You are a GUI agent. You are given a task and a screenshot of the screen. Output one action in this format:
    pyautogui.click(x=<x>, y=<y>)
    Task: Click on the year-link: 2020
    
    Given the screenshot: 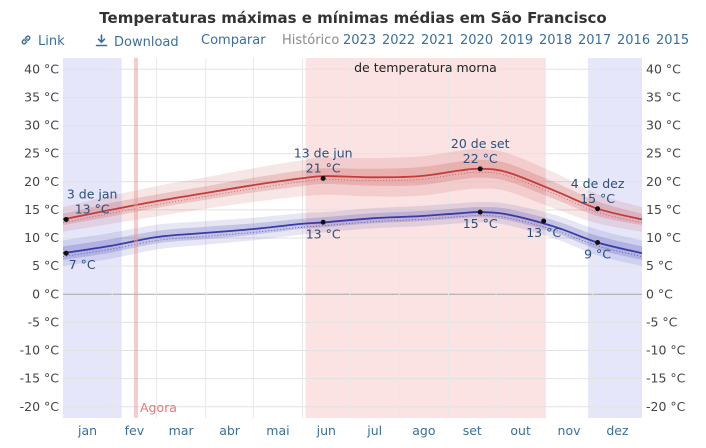 What is the action you would take?
    pyautogui.click(x=477, y=40)
    